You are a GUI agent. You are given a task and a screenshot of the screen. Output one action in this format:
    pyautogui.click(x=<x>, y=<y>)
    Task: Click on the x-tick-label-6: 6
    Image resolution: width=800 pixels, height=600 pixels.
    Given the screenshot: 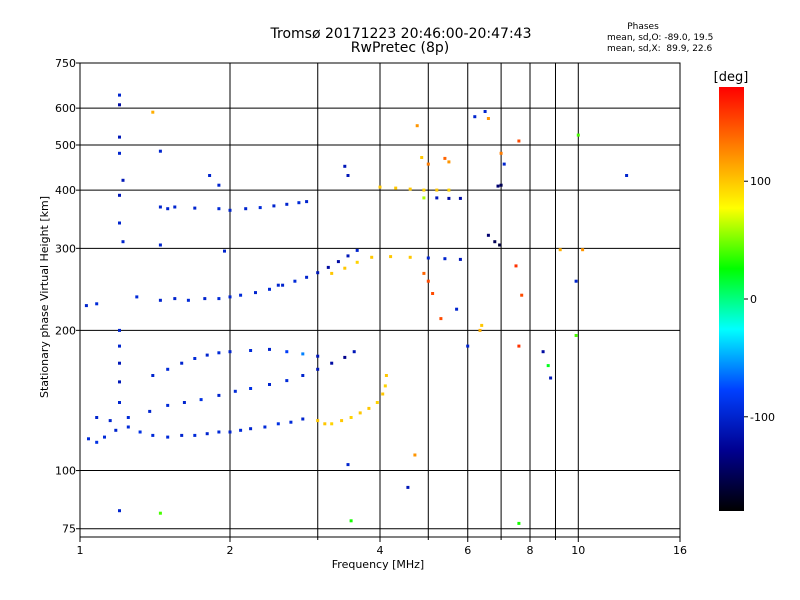 What is the action you would take?
    pyautogui.click(x=467, y=550)
    